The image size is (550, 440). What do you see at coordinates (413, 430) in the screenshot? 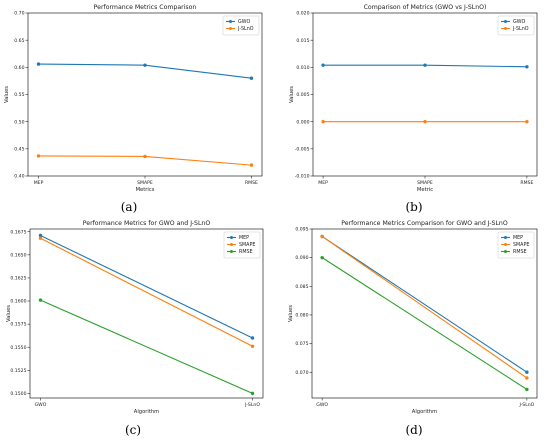
I see `panel-label: (d)` at bounding box center [413, 430].